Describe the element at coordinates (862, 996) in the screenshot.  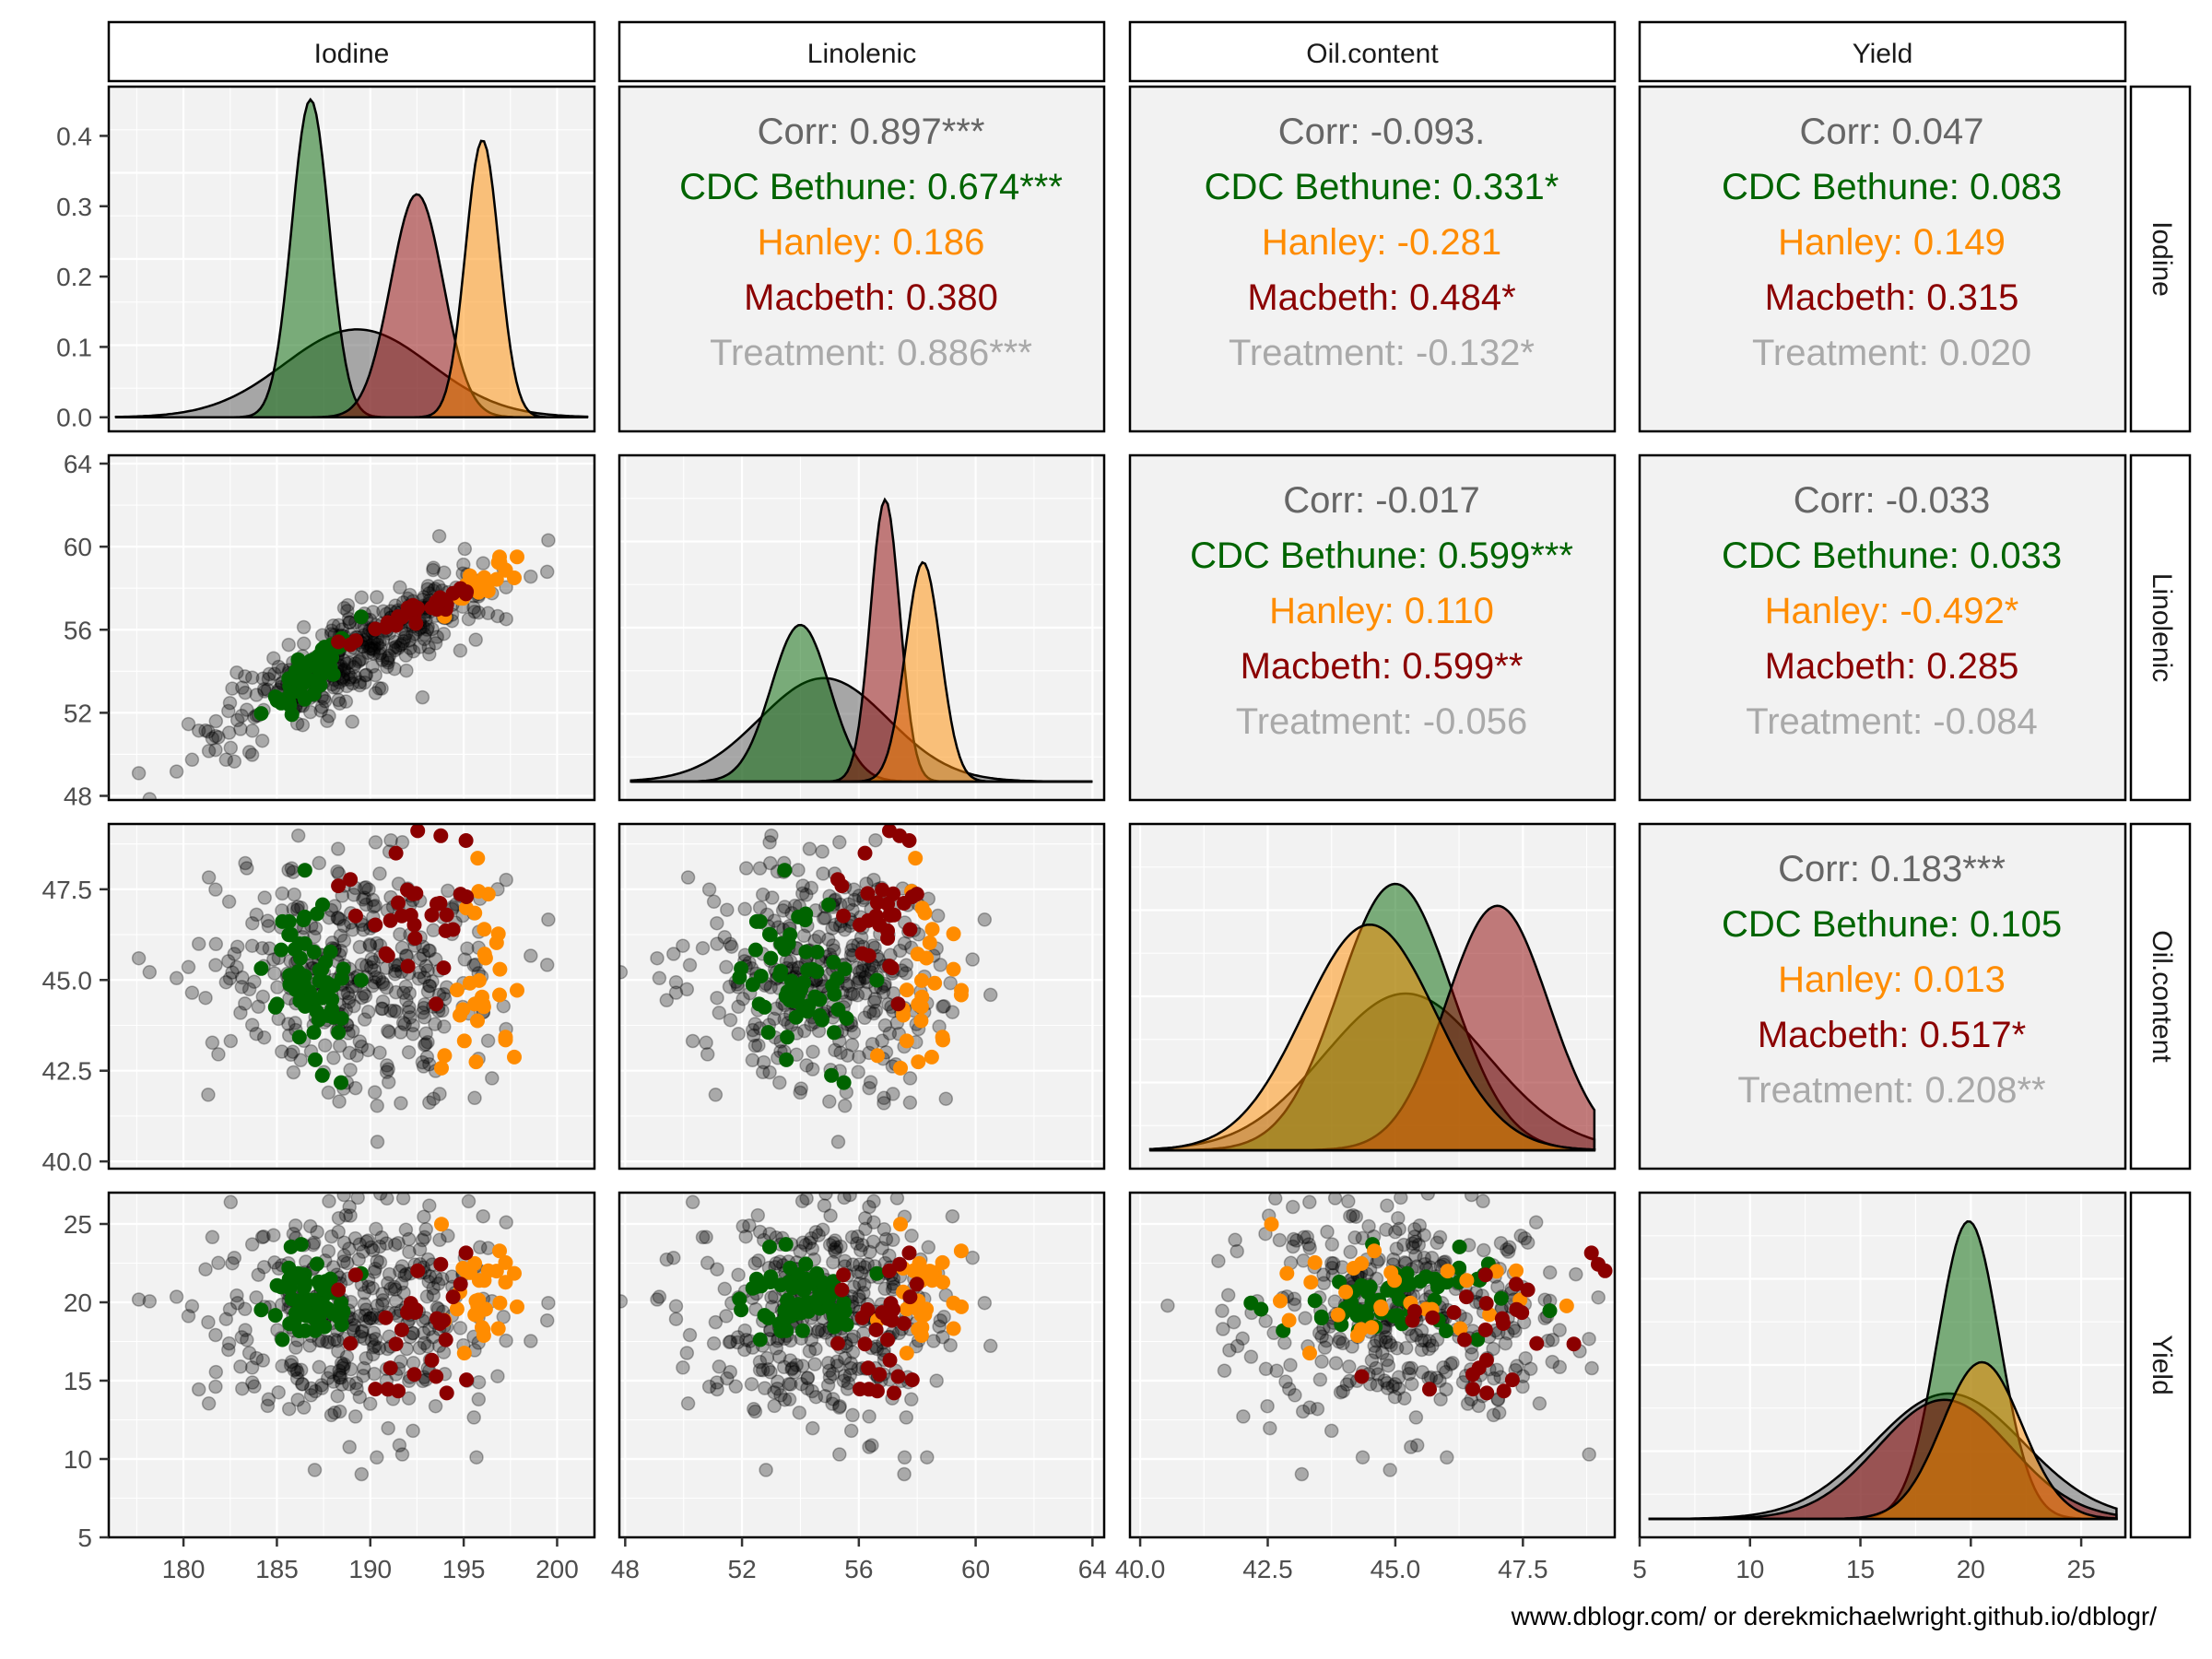
I see `panel-border` at that location.